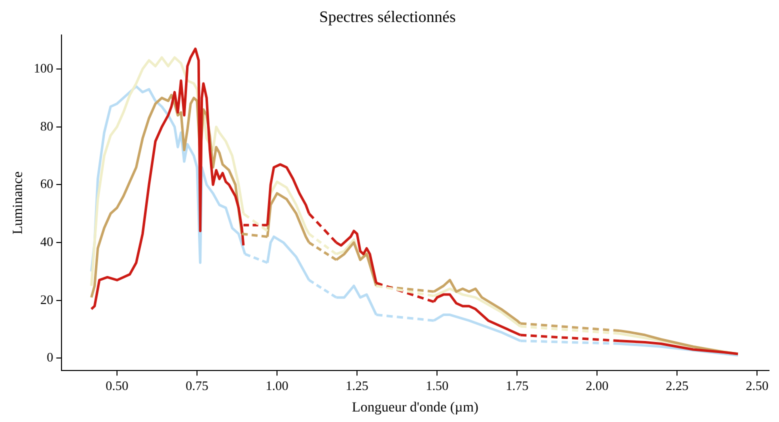 This screenshot has width=779, height=422. Describe the element at coordinates (597, 385) in the screenshot. I see `x-tick-label: 2.00` at that location.